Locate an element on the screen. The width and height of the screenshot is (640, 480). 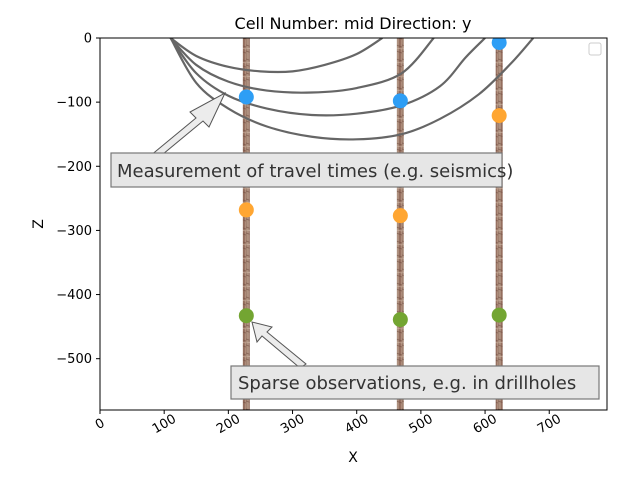
x-tick-label-600: 600 is located at coordinates (485, 424).